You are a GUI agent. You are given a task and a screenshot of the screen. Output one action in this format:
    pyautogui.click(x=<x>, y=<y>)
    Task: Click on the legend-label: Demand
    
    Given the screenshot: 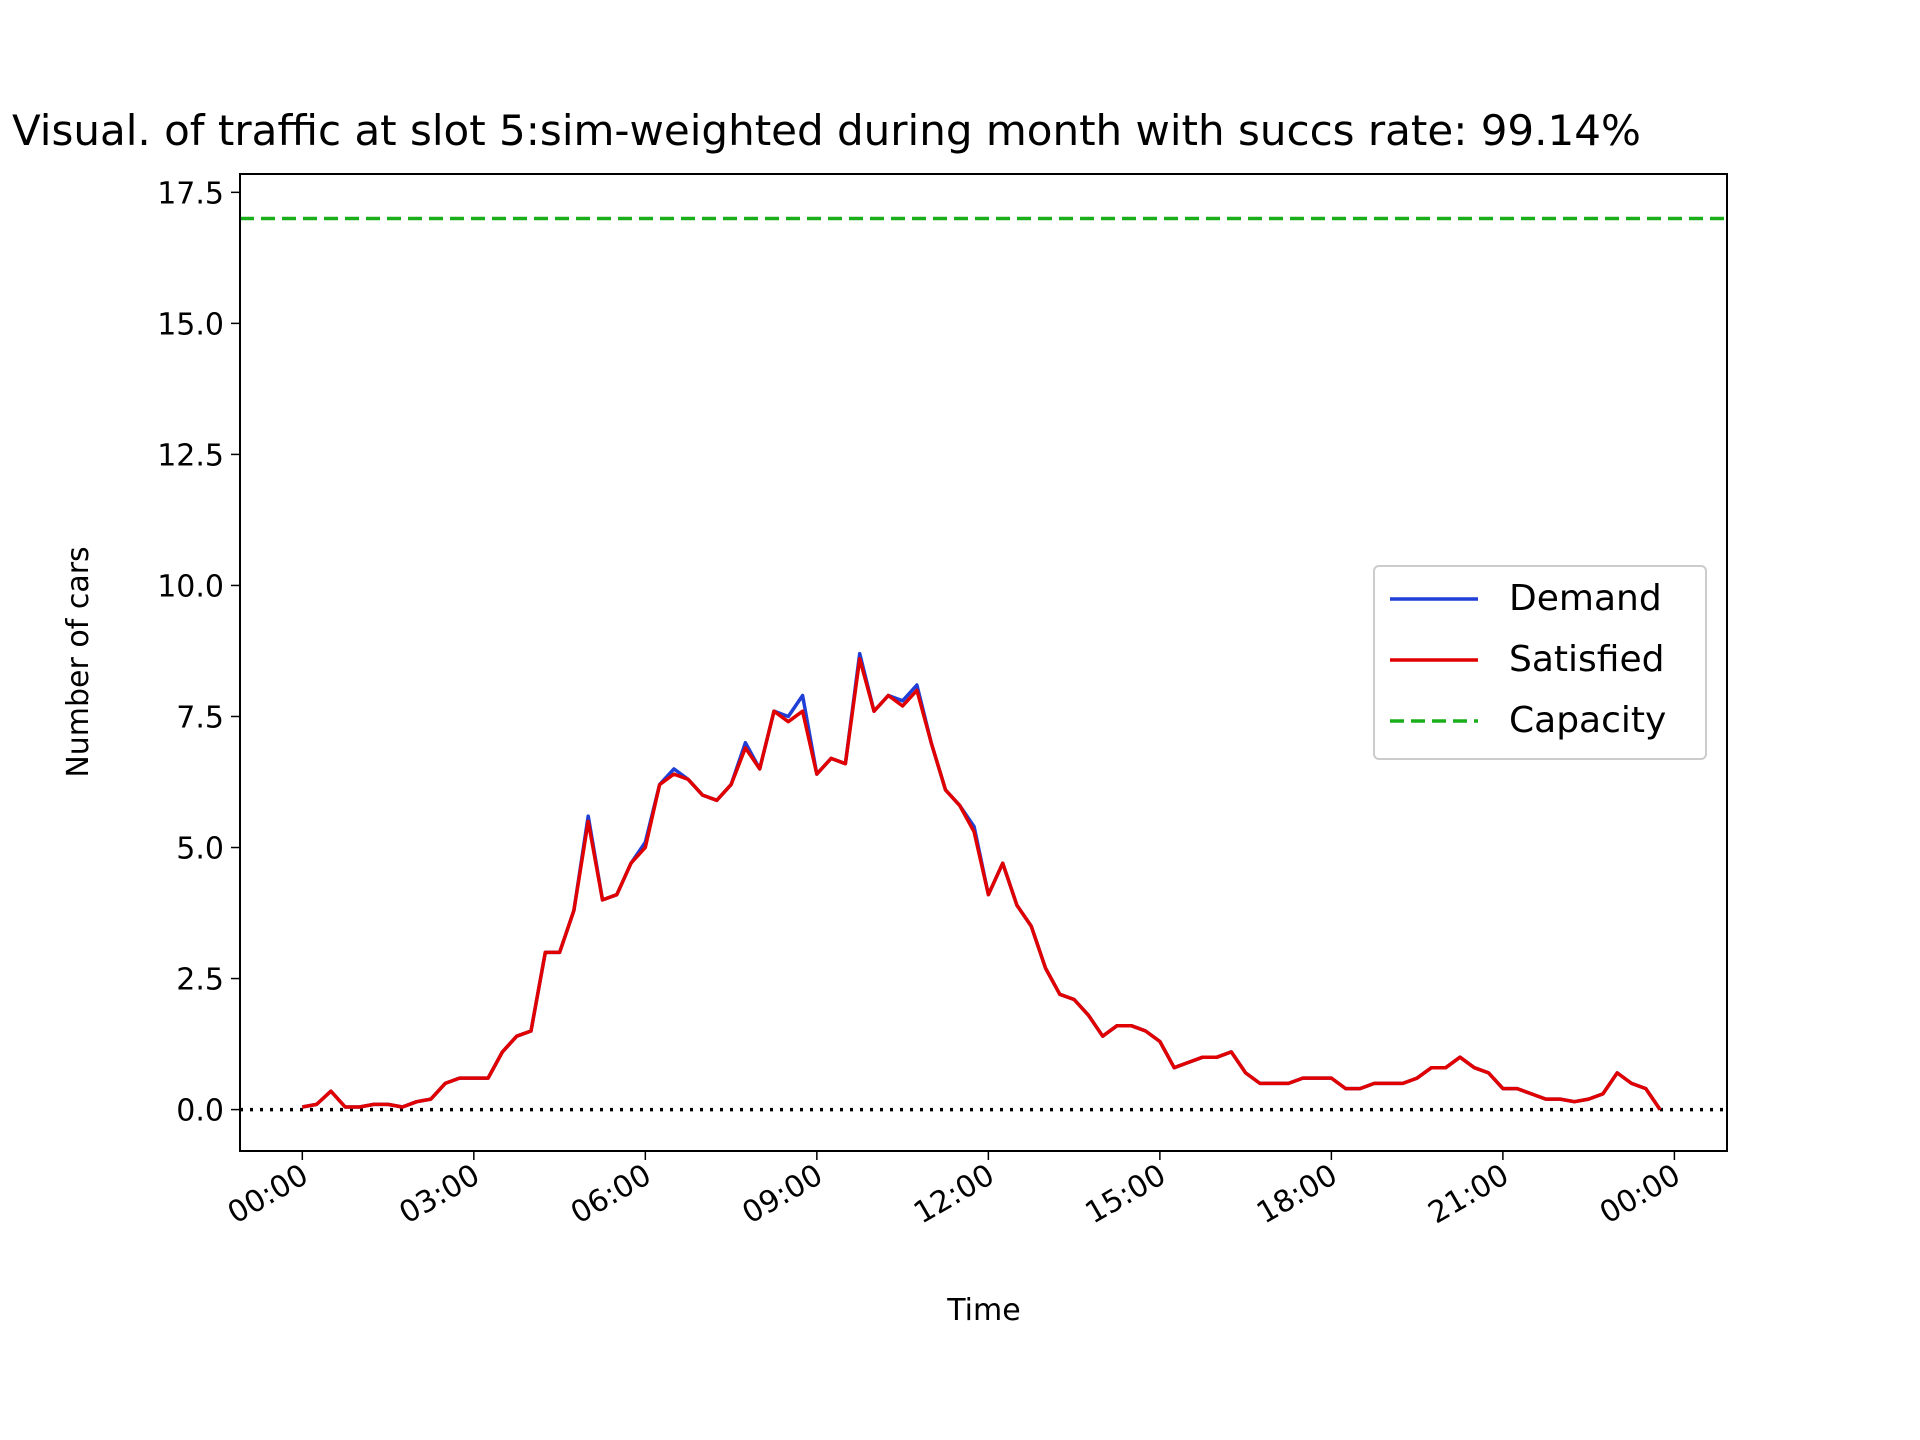 What is the action you would take?
    pyautogui.click(x=1585, y=598)
    